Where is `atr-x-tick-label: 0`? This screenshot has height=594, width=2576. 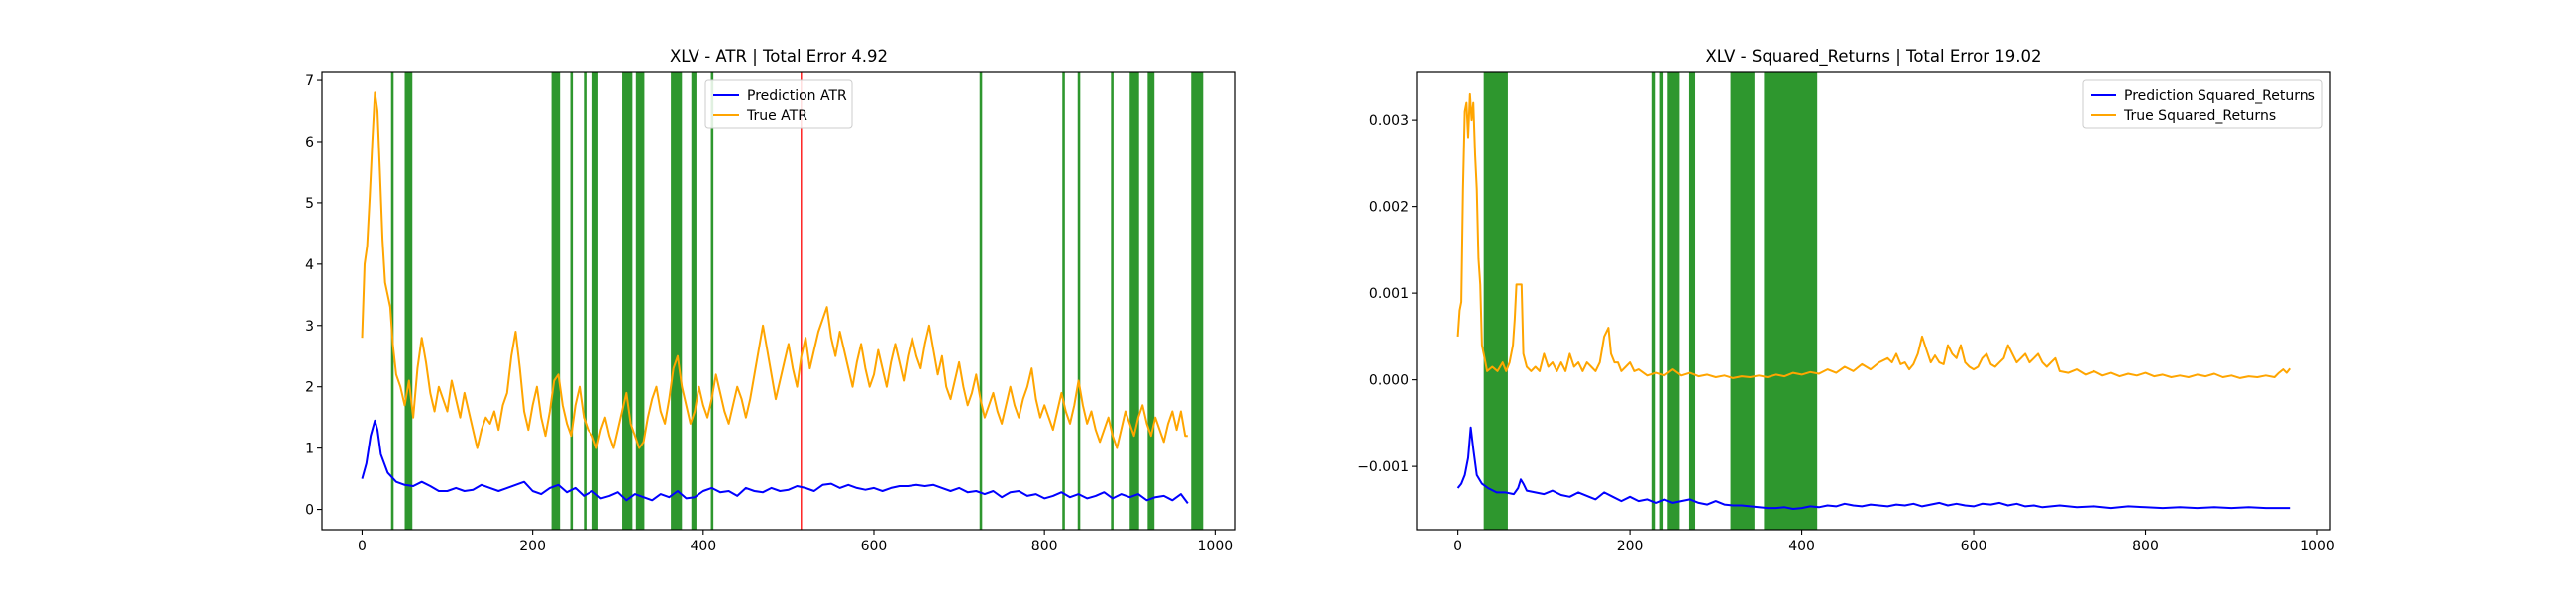
atr-x-tick-label: 0 is located at coordinates (362, 546).